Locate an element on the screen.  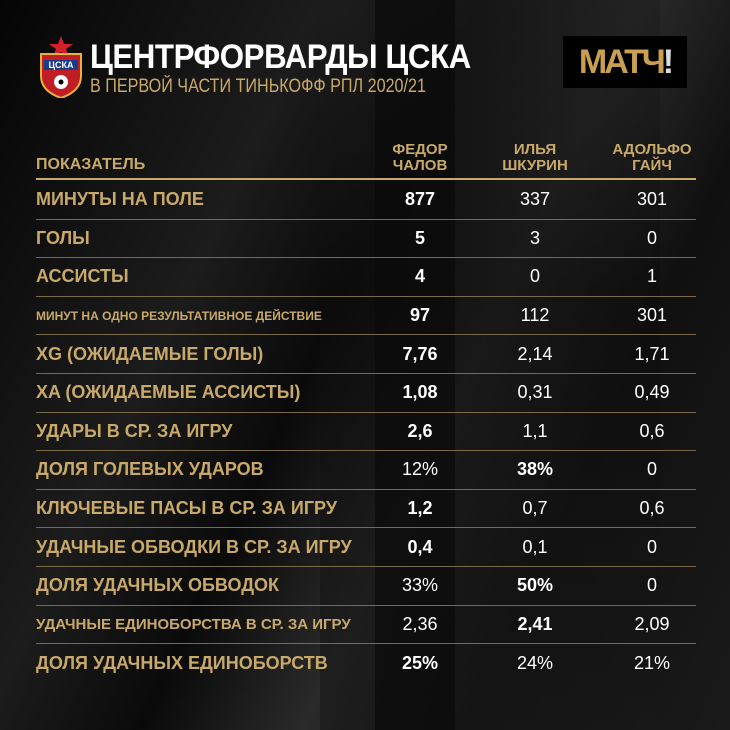
stat-value: 33% is located at coordinates (420, 585).